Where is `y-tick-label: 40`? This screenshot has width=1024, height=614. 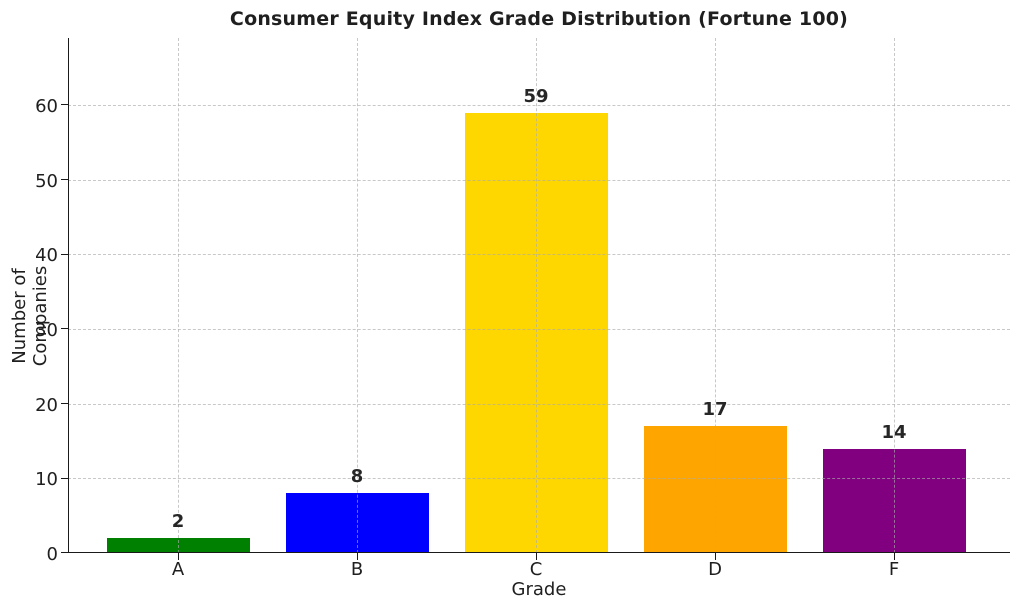
y-tick-label: 40 is located at coordinates (46, 256).